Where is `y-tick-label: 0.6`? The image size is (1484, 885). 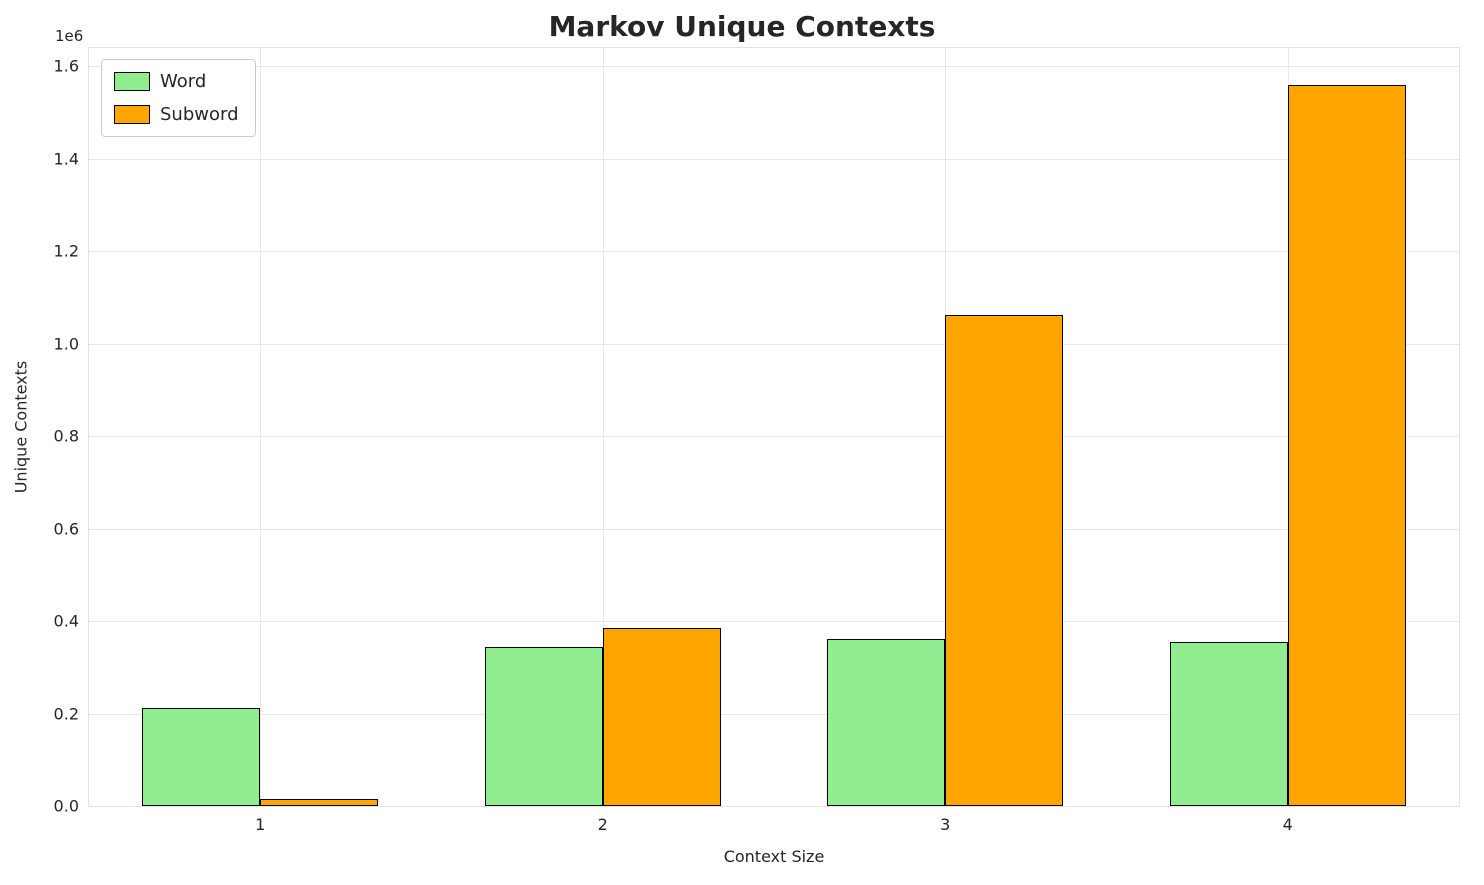
y-tick-label: 0.6 is located at coordinates (66, 529).